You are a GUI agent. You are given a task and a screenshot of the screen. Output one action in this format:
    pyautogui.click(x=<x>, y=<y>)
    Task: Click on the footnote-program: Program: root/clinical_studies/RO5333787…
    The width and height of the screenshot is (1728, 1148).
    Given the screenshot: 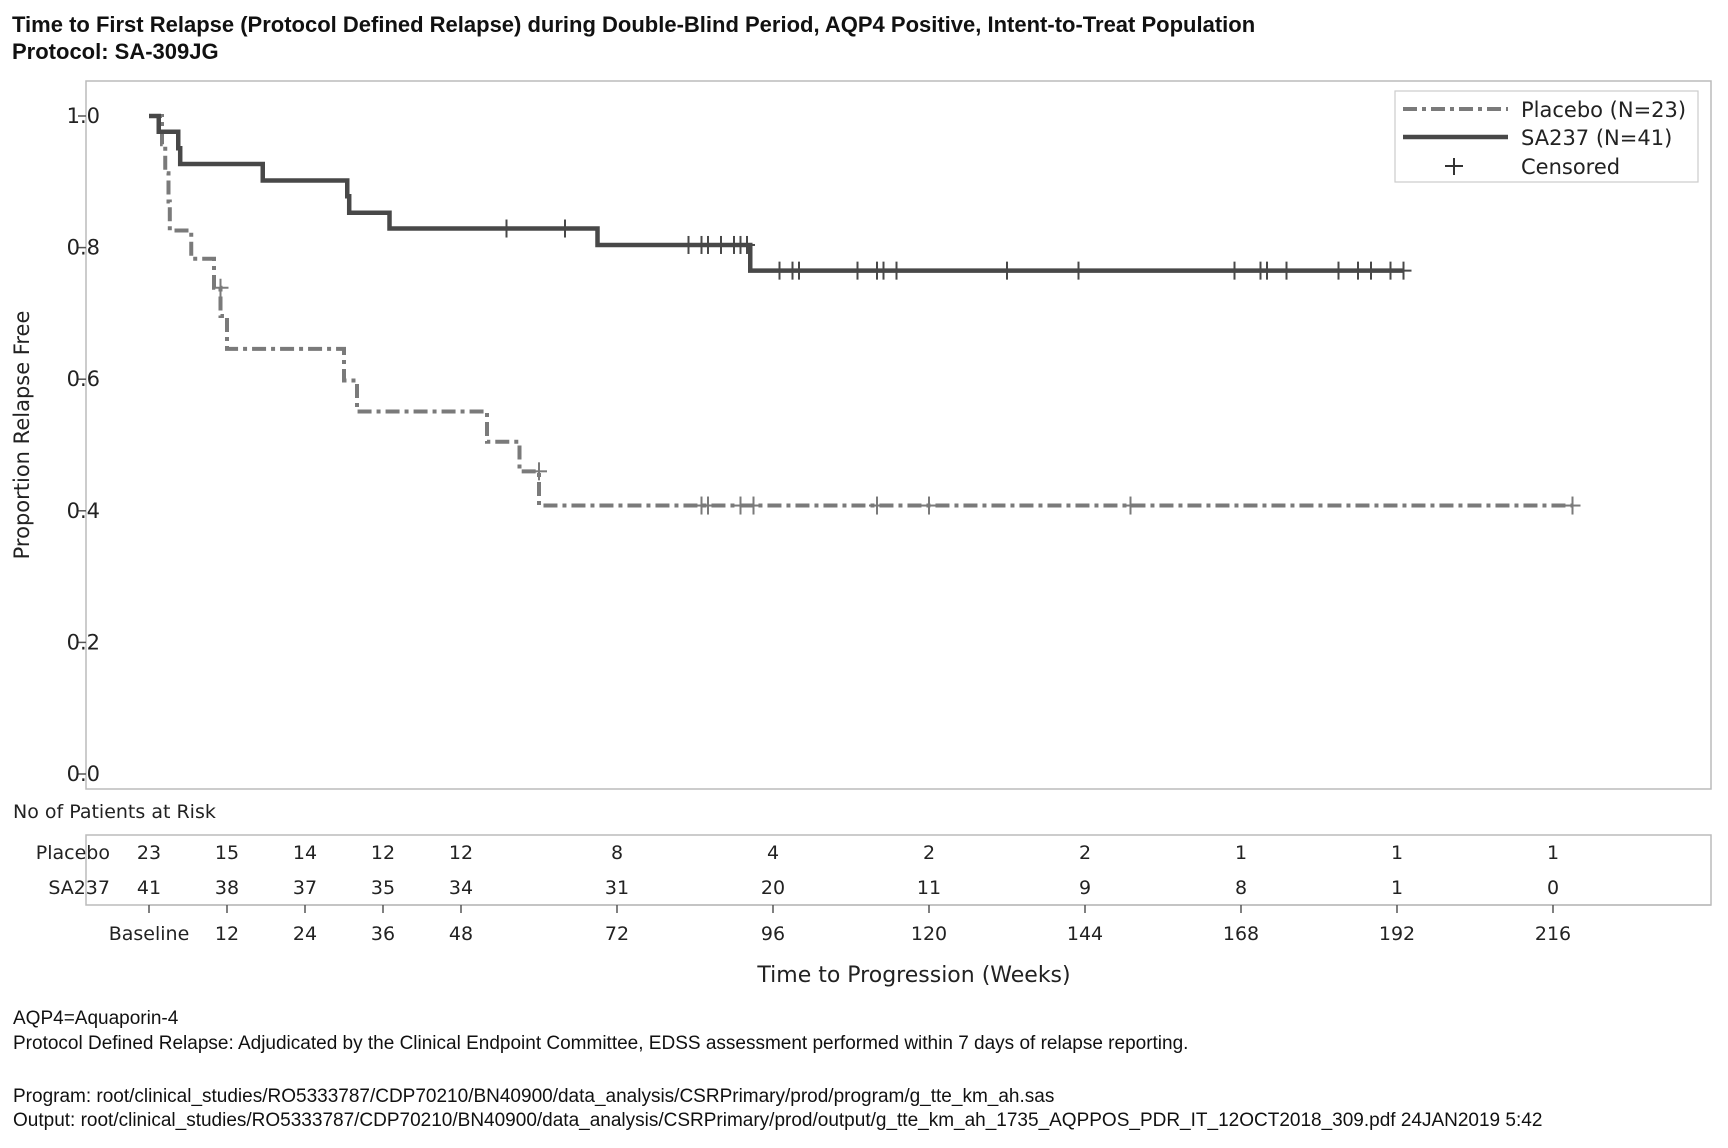 What is the action you would take?
    pyautogui.click(x=533, y=1096)
    